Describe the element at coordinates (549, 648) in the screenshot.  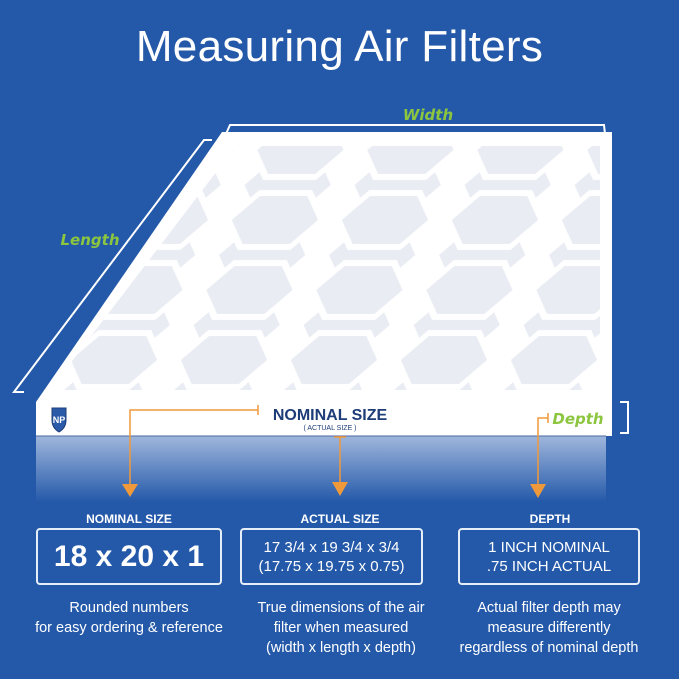
I see `description-line: regardless of nominal depth` at that location.